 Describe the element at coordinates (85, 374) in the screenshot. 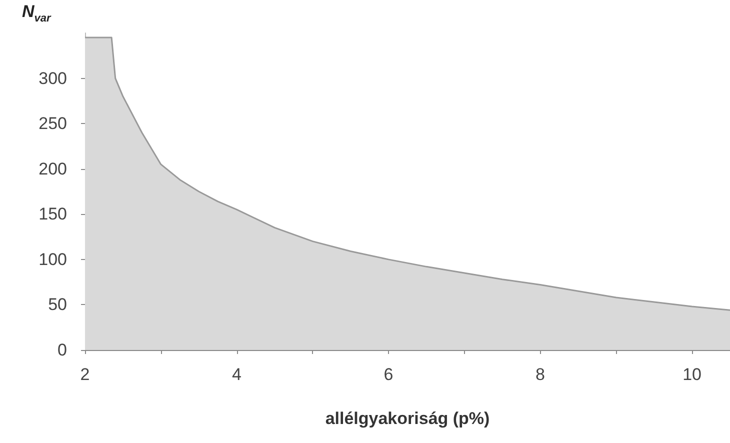

I see `x-tick-label: 2` at that location.